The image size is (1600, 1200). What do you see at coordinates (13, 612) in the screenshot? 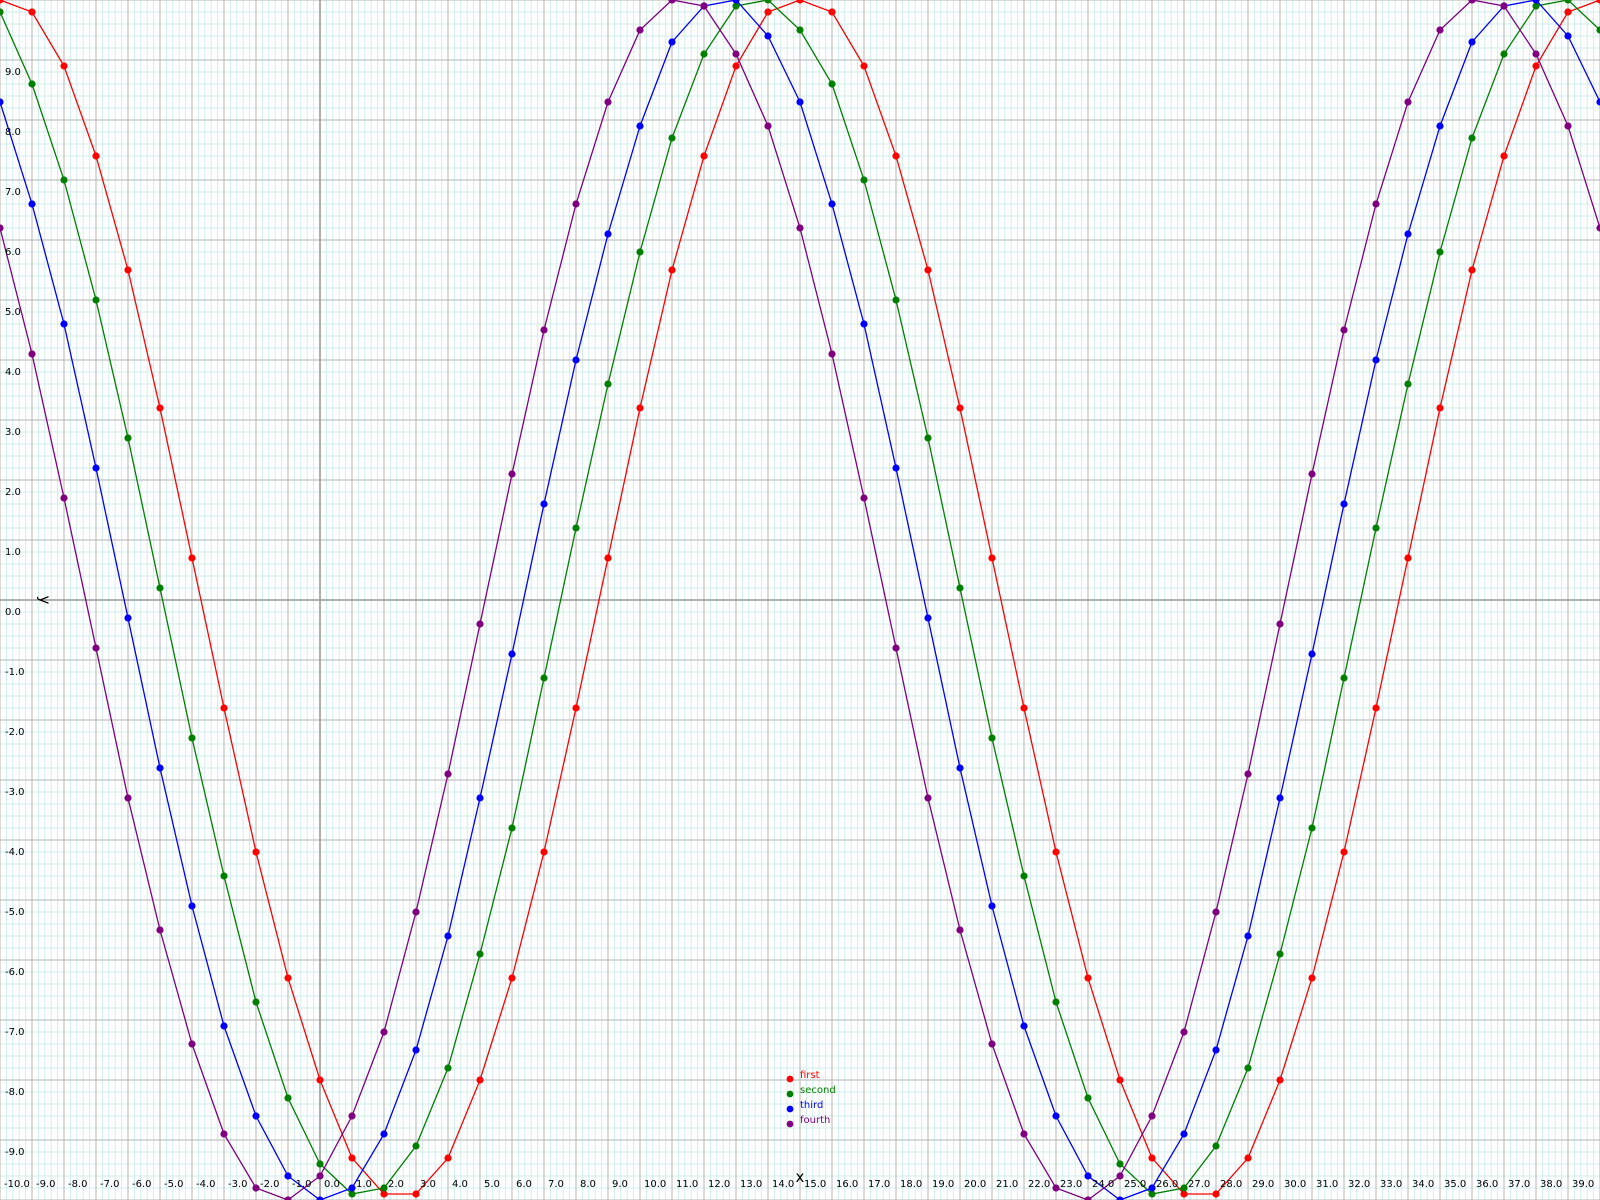
I see `y-tick-label: 0.0` at bounding box center [13, 612].